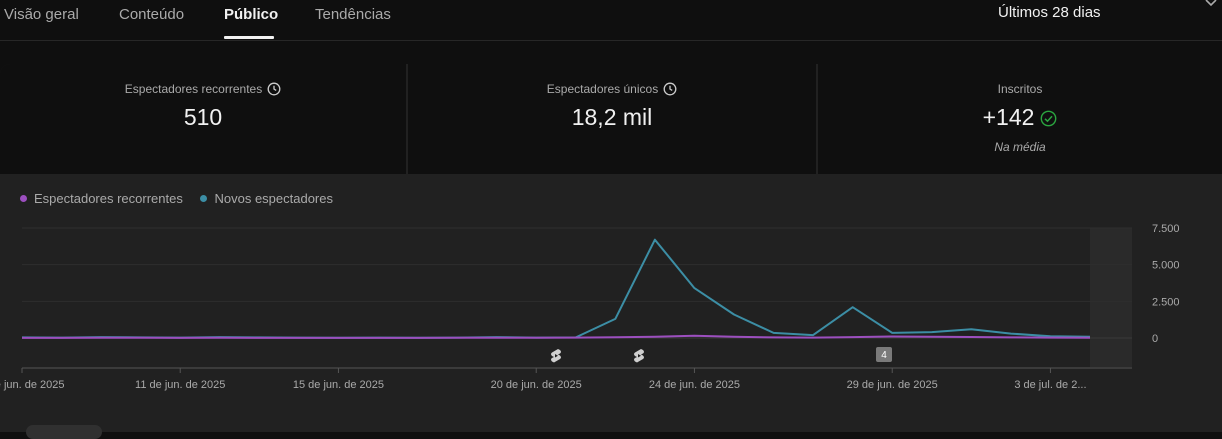 This screenshot has width=1222, height=439. What do you see at coordinates (249, 37) in the screenshot?
I see `active-tab-indicator` at bounding box center [249, 37].